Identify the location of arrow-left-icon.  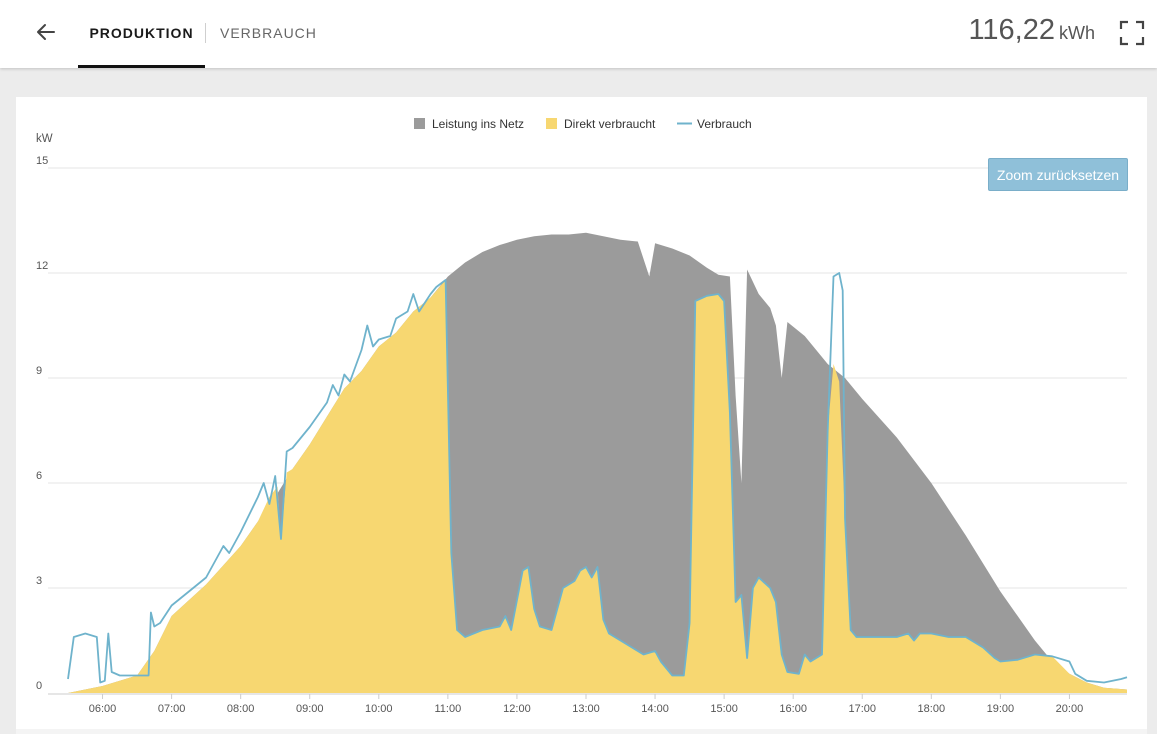
(46, 32).